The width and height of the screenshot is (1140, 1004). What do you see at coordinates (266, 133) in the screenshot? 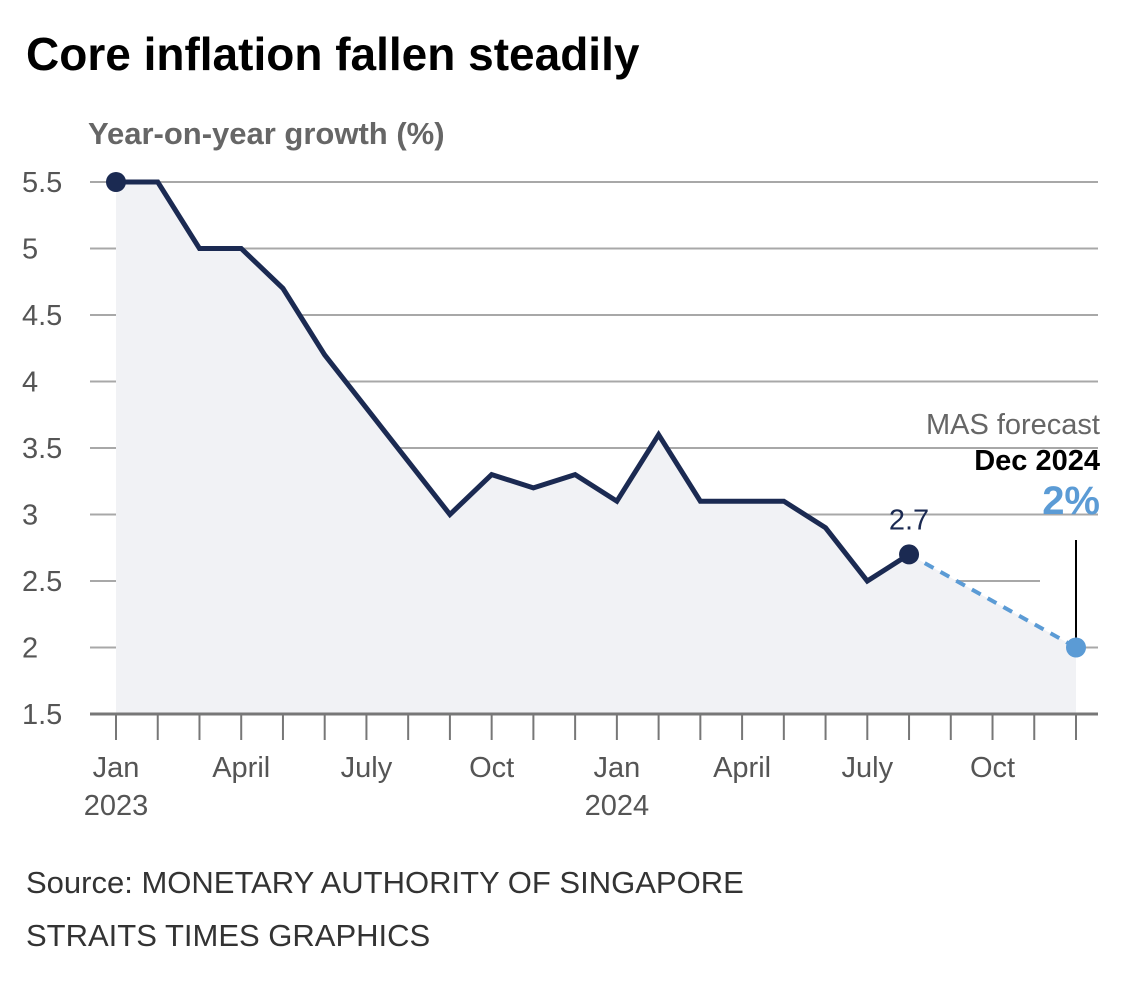
I see `y-axis-label: Year-on-year growth (%)` at bounding box center [266, 133].